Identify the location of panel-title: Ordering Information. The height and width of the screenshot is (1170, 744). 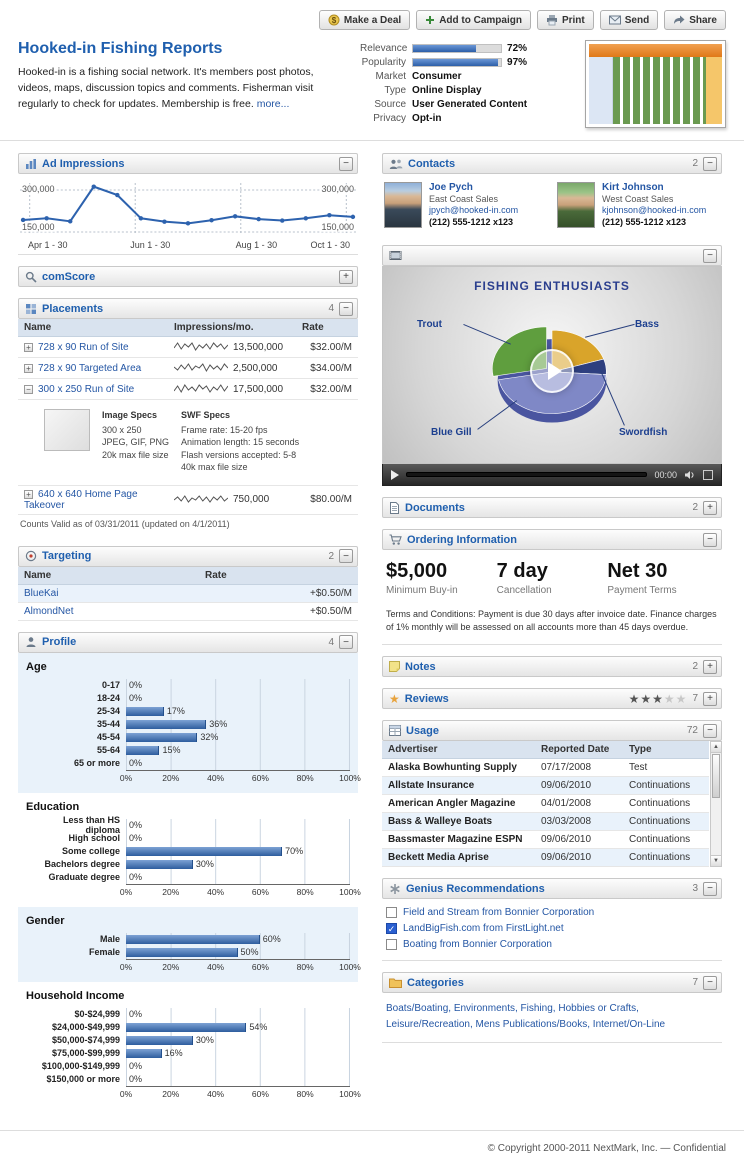
(462, 539).